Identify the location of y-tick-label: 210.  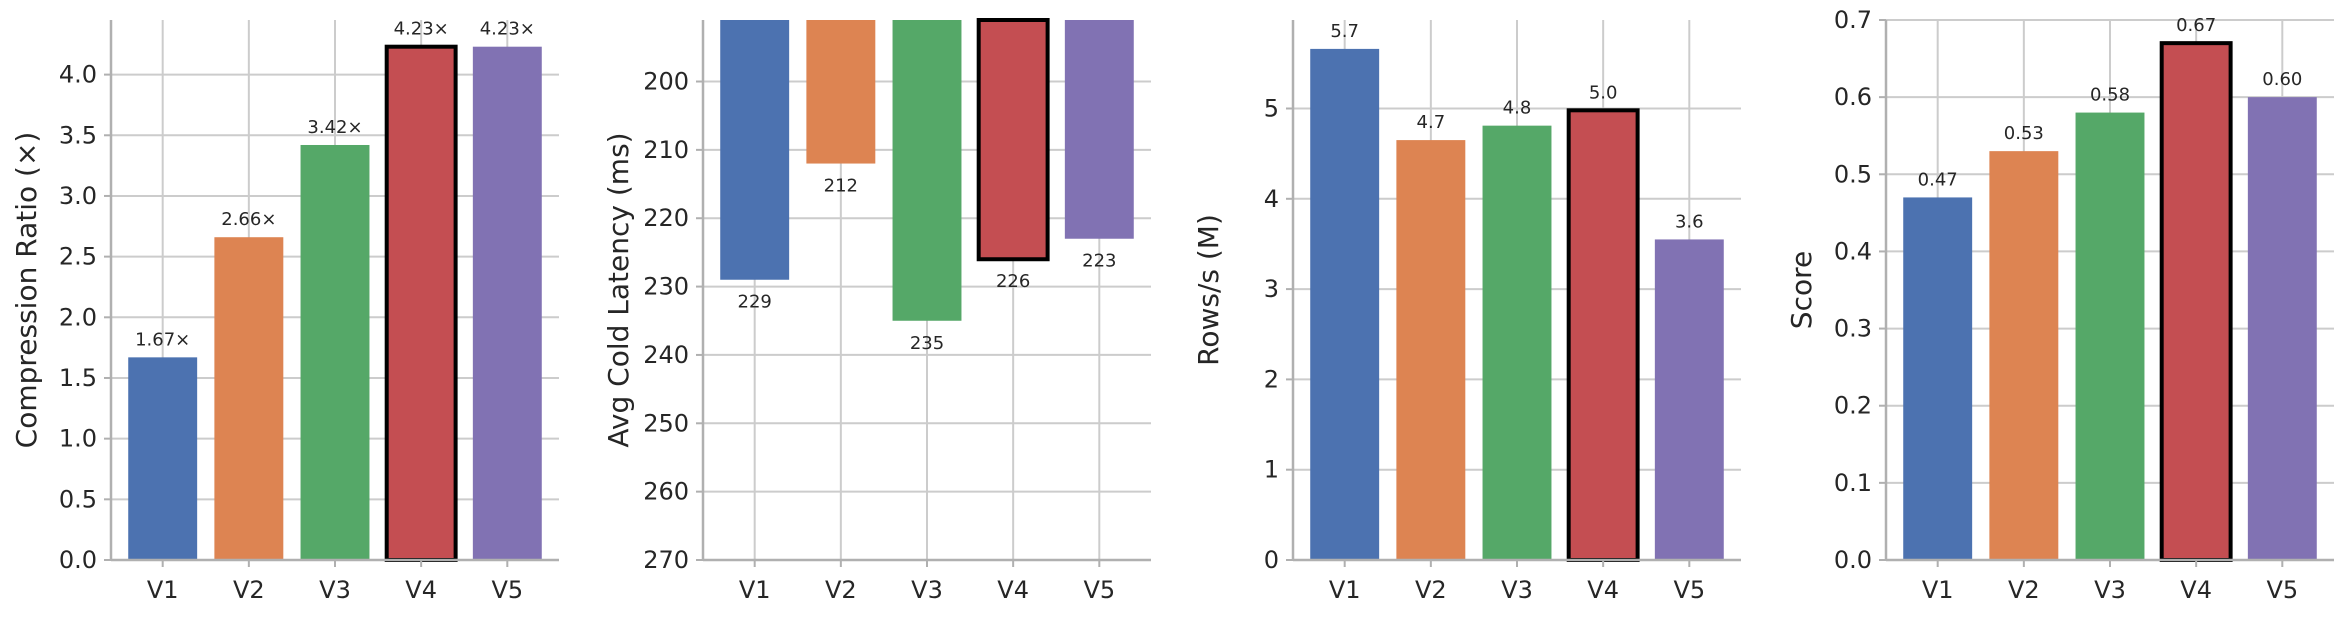
(666, 150).